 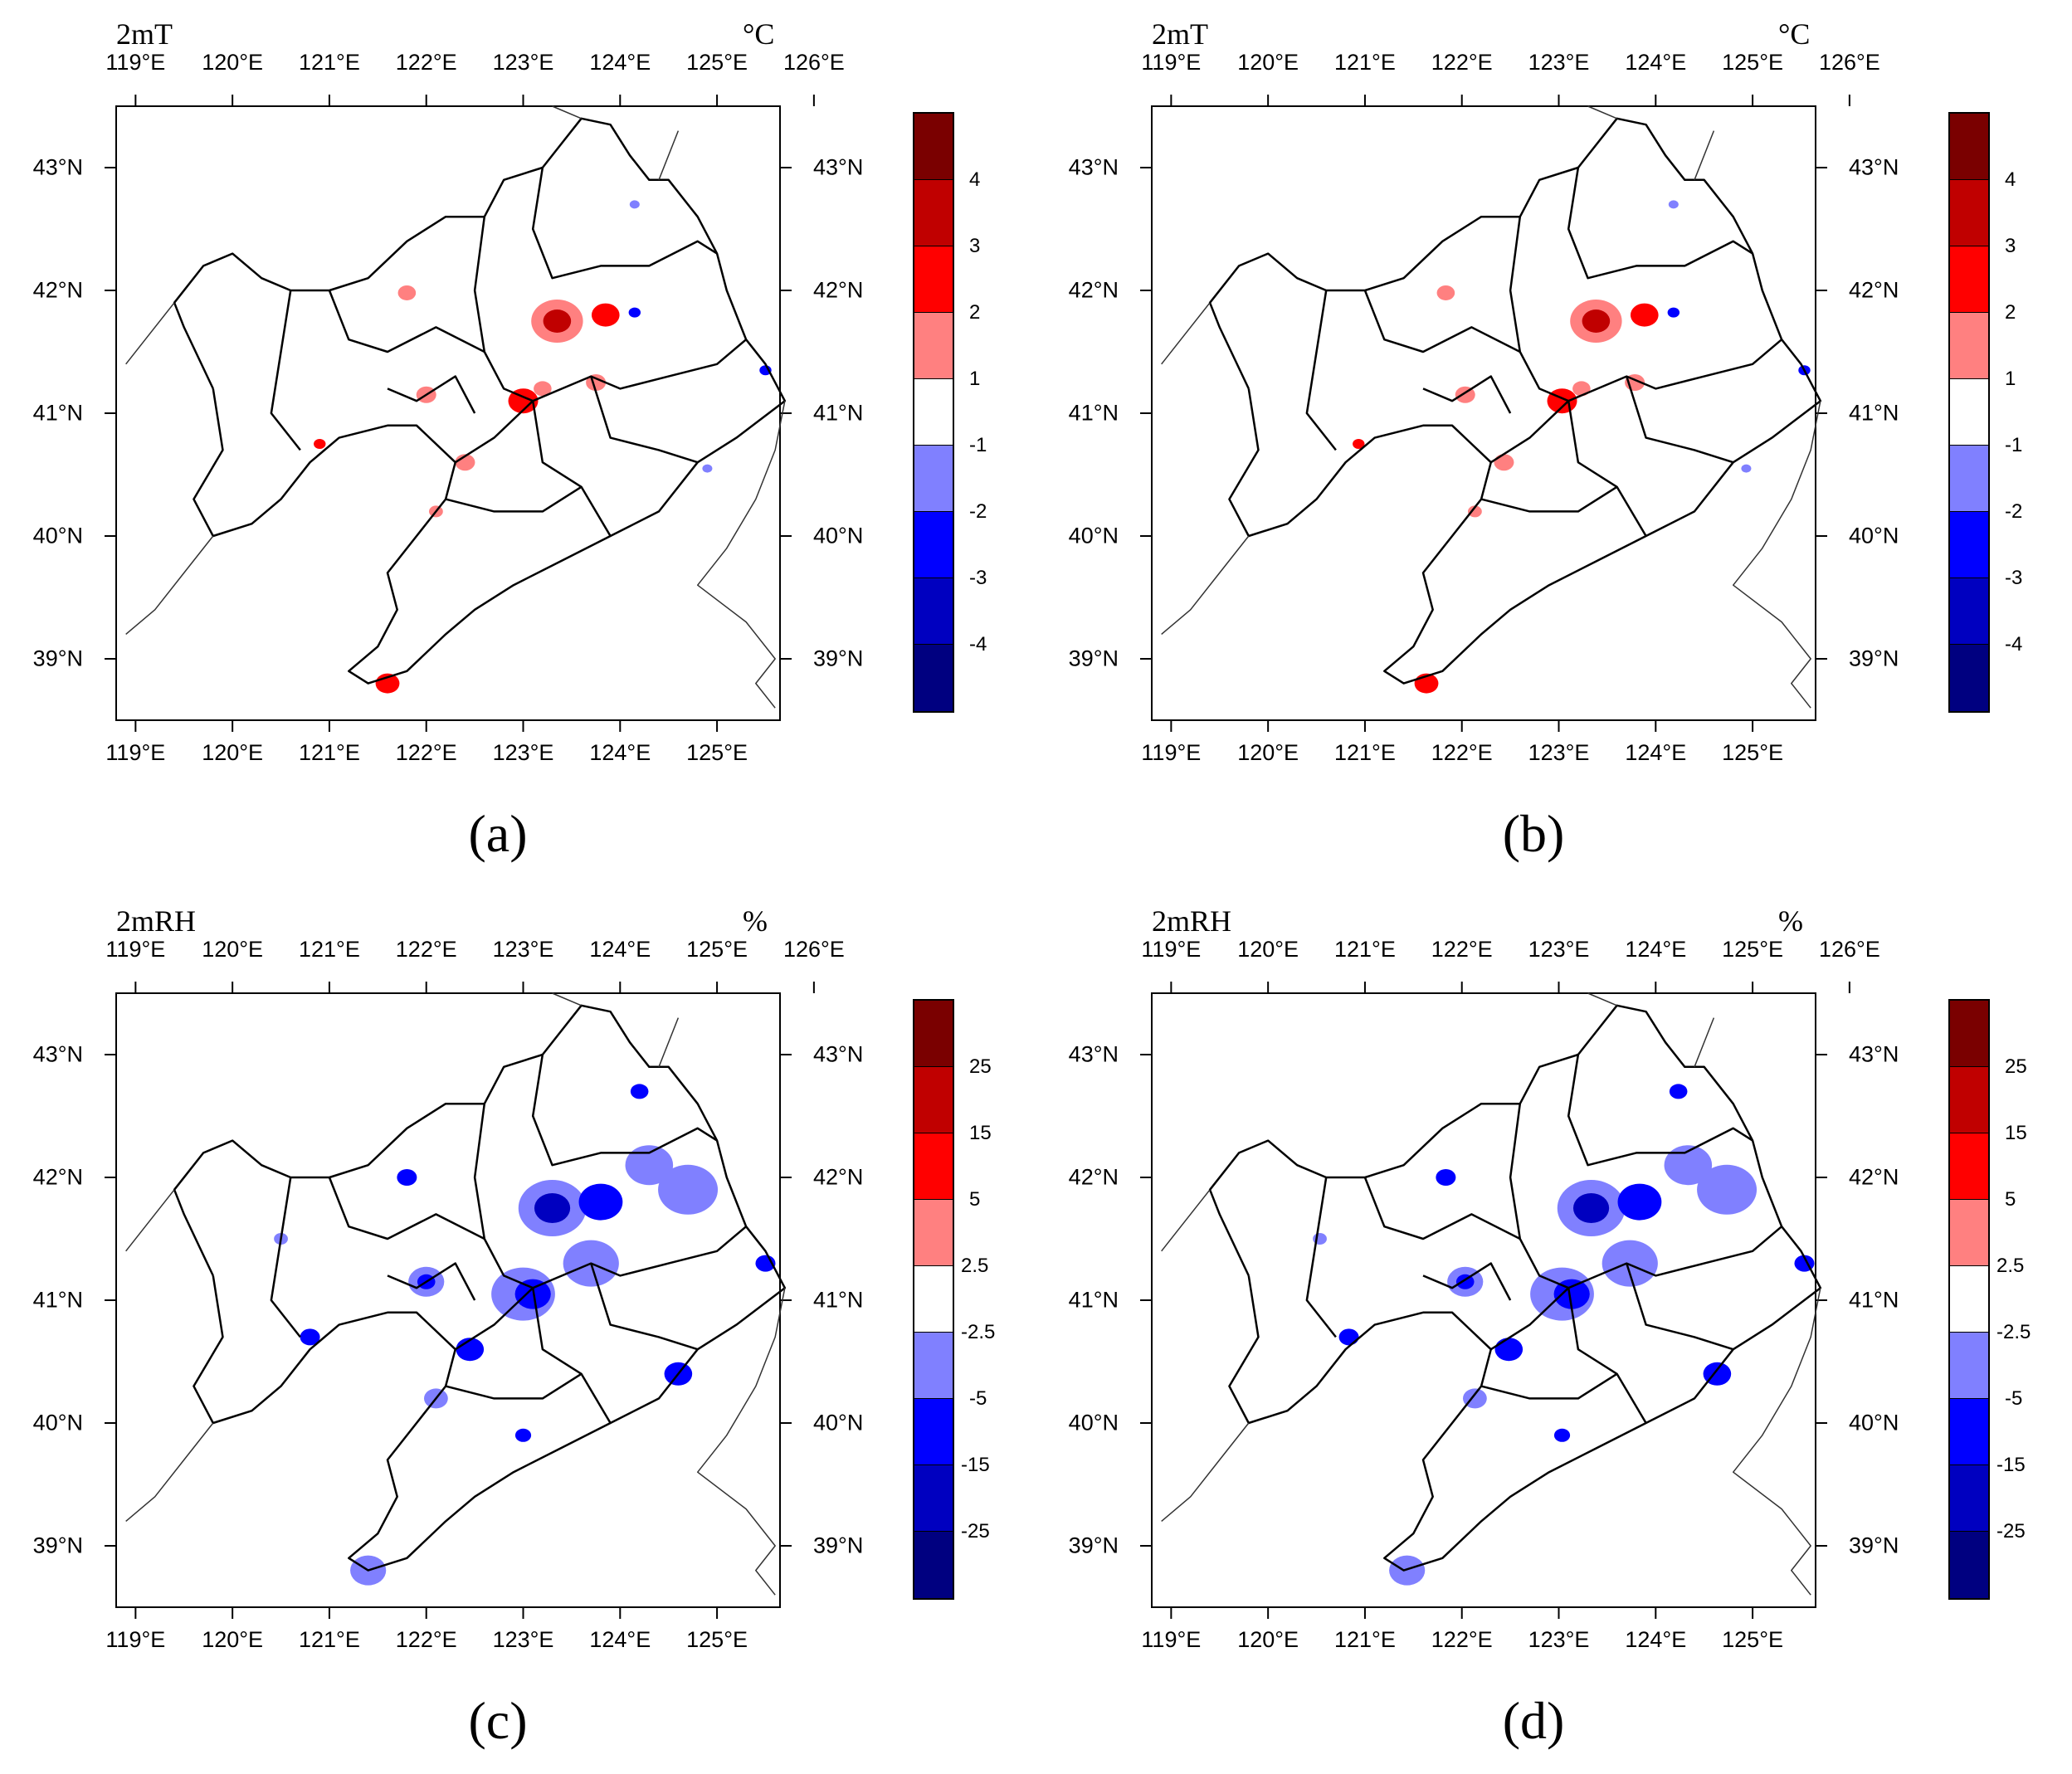 What do you see at coordinates (2011, 1531) in the screenshot?
I see `colorbar-label: -25` at bounding box center [2011, 1531].